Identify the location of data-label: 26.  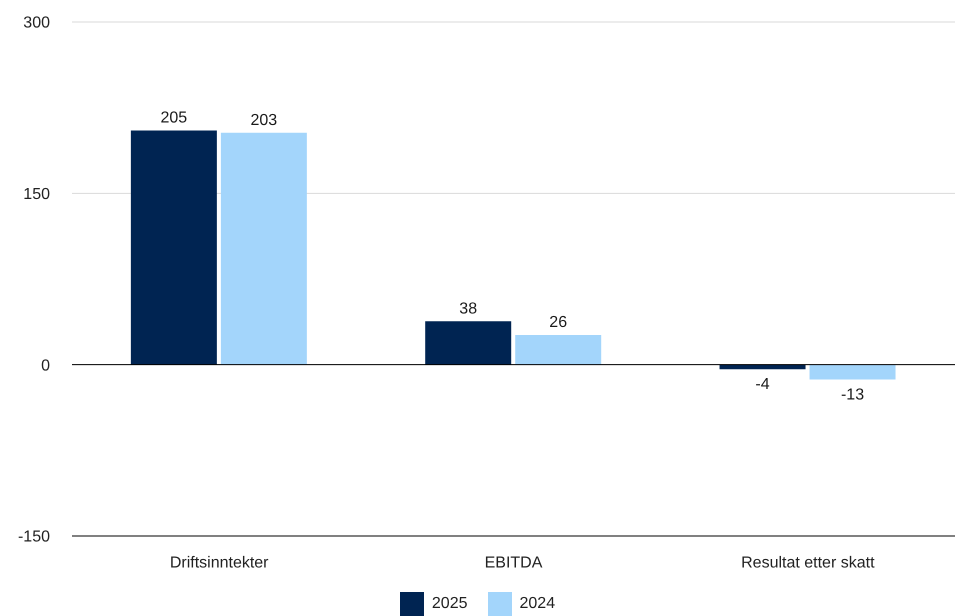
(558, 322).